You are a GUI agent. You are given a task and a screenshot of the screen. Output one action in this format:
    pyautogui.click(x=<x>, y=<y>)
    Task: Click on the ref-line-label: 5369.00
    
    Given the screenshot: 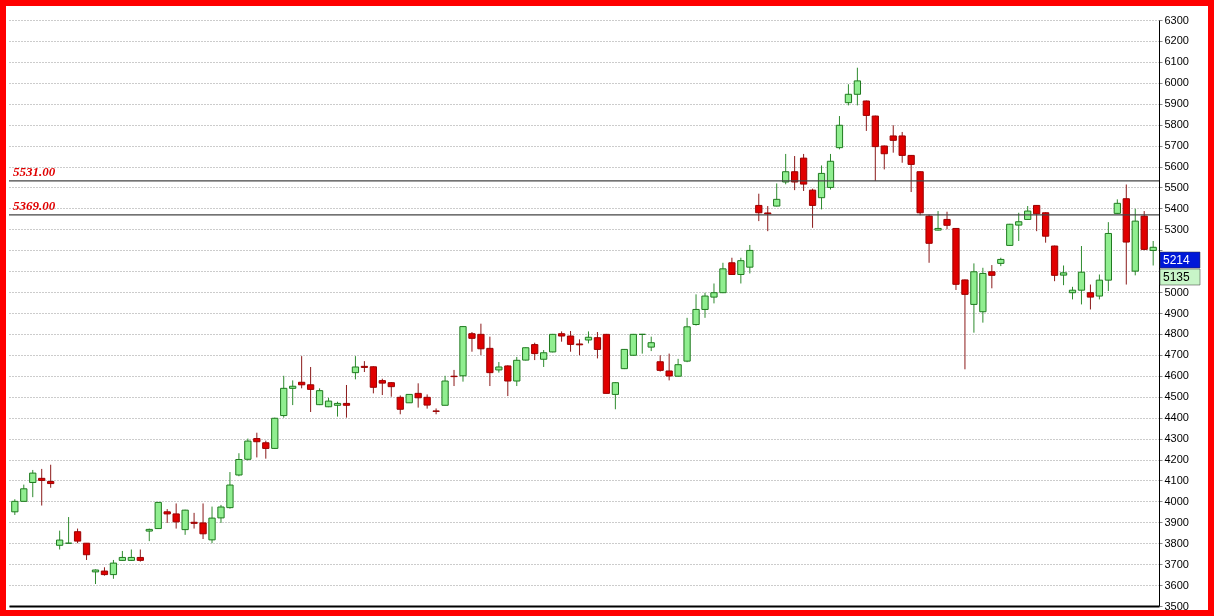 What is the action you would take?
    pyautogui.click(x=34, y=205)
    